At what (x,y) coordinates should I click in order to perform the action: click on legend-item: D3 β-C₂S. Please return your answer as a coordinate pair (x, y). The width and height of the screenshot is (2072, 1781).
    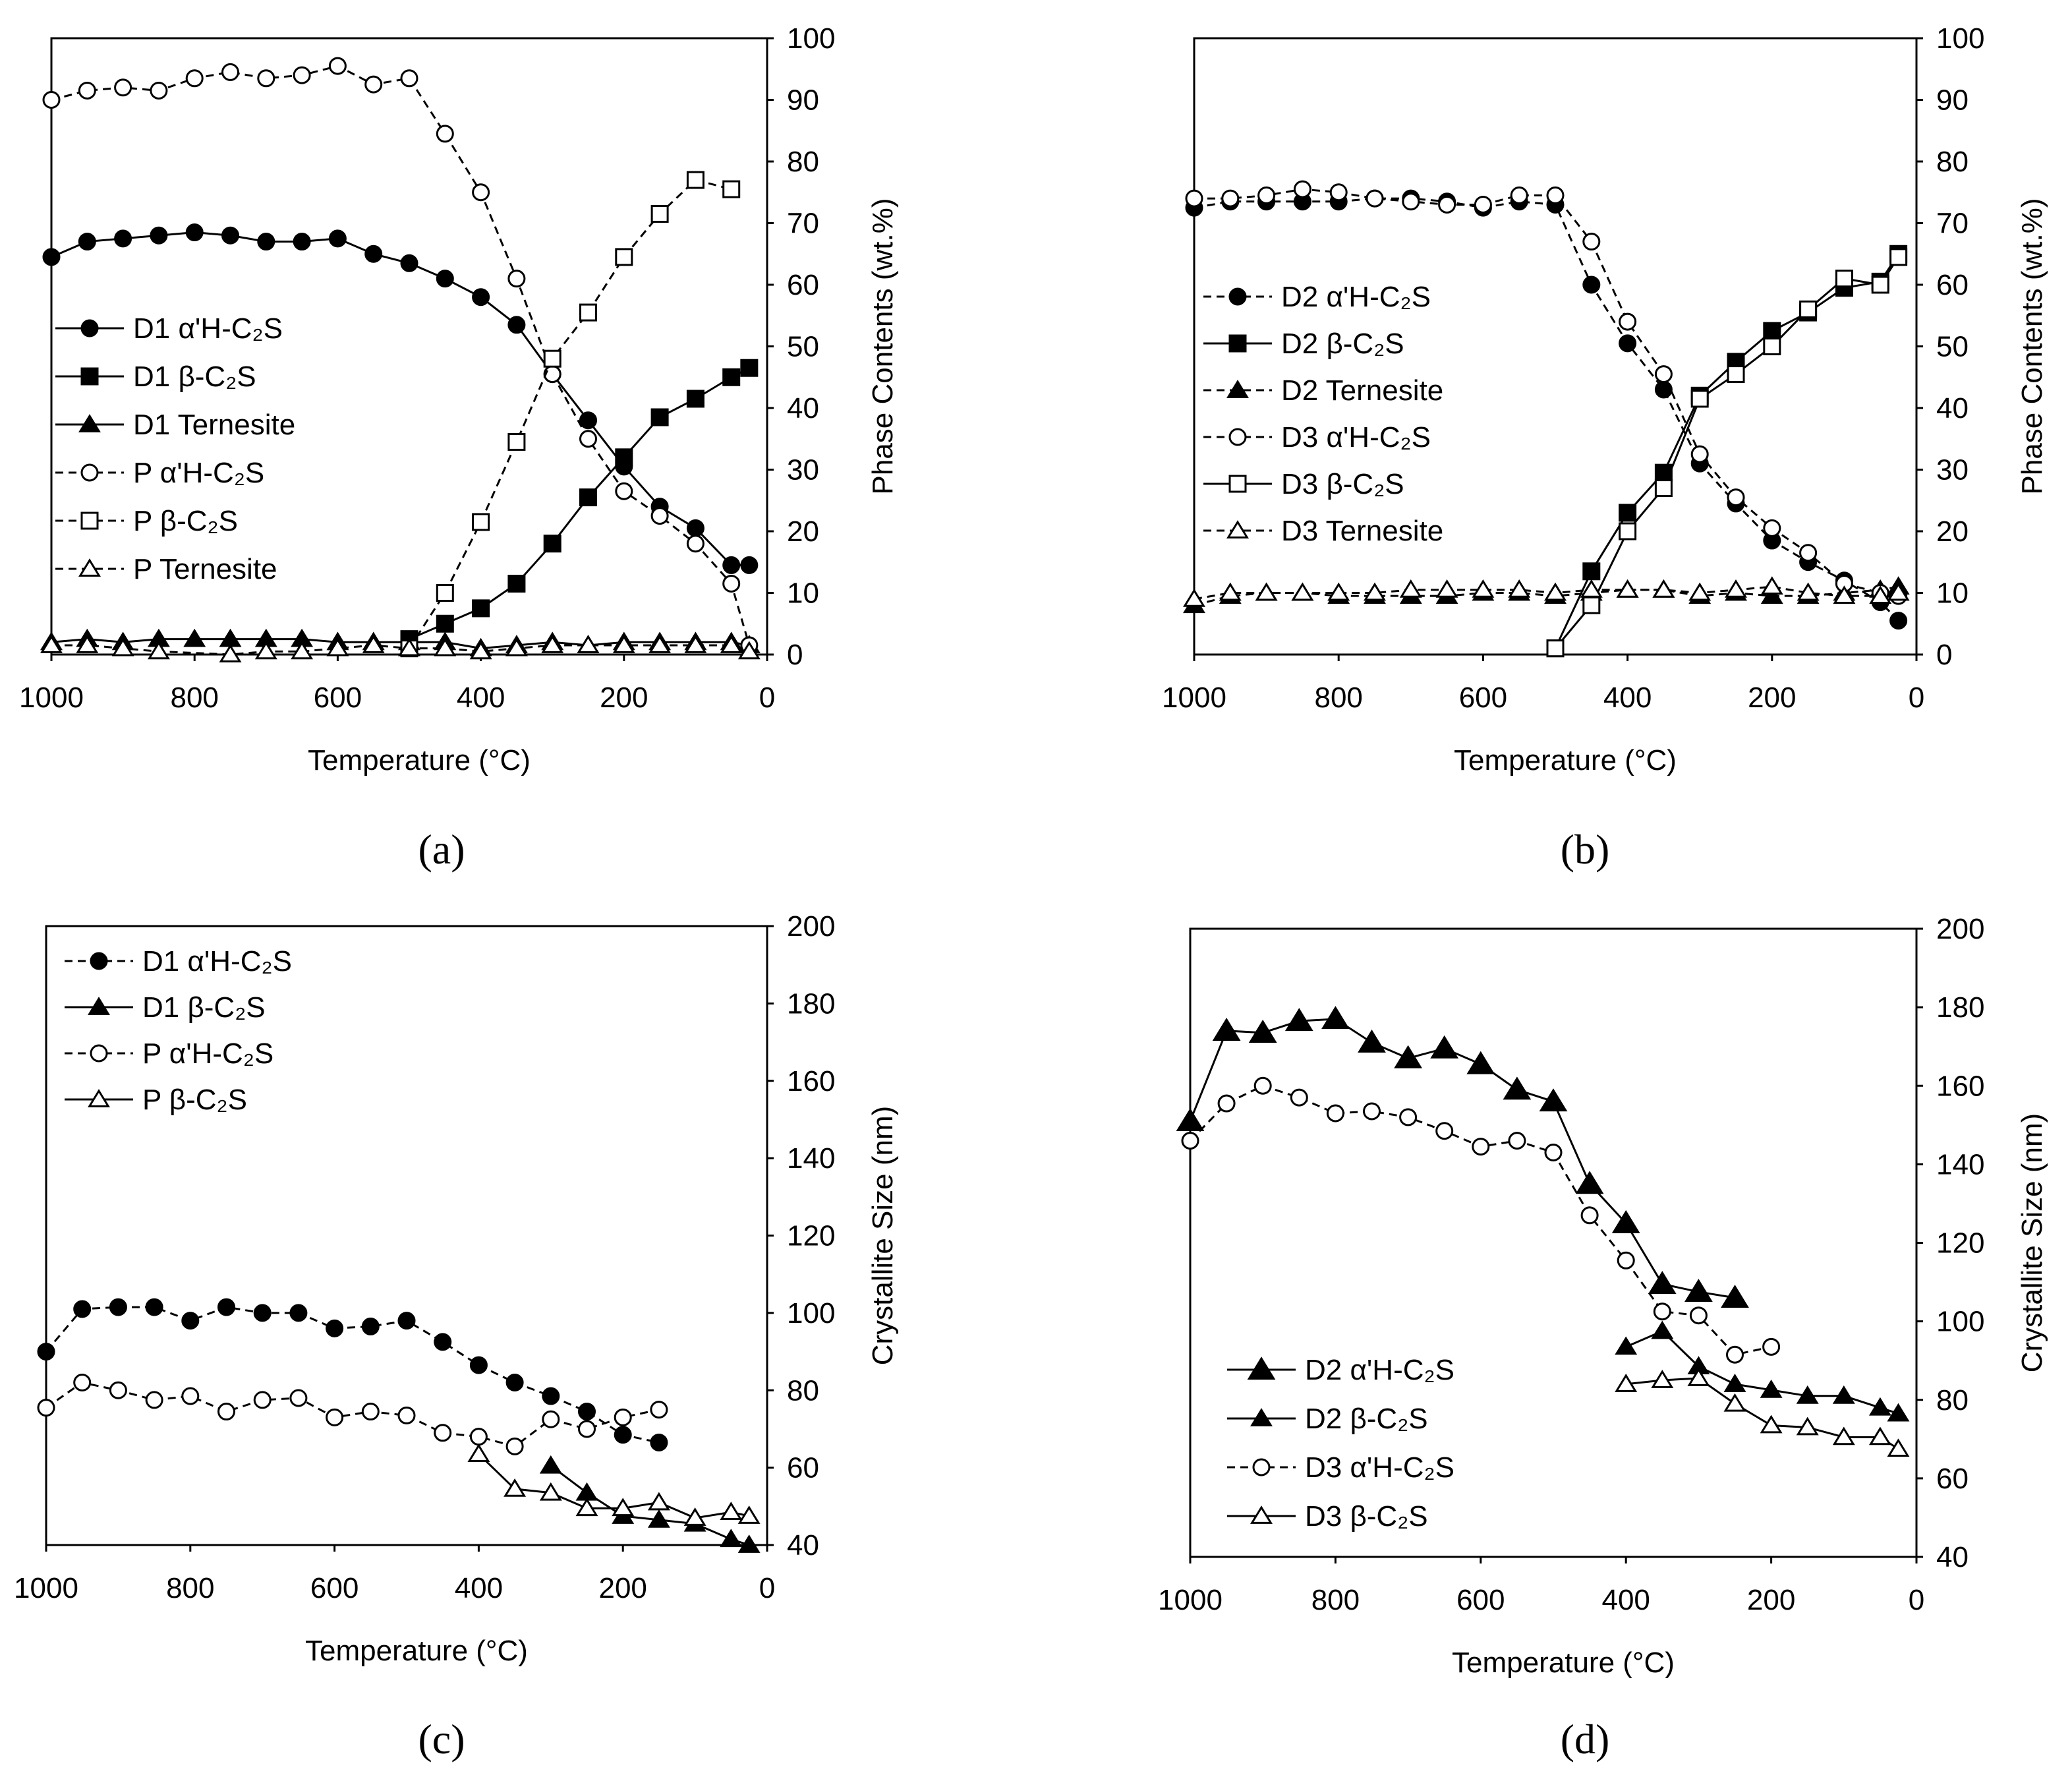
    Looking at the image, I should click on (1327, 1516).